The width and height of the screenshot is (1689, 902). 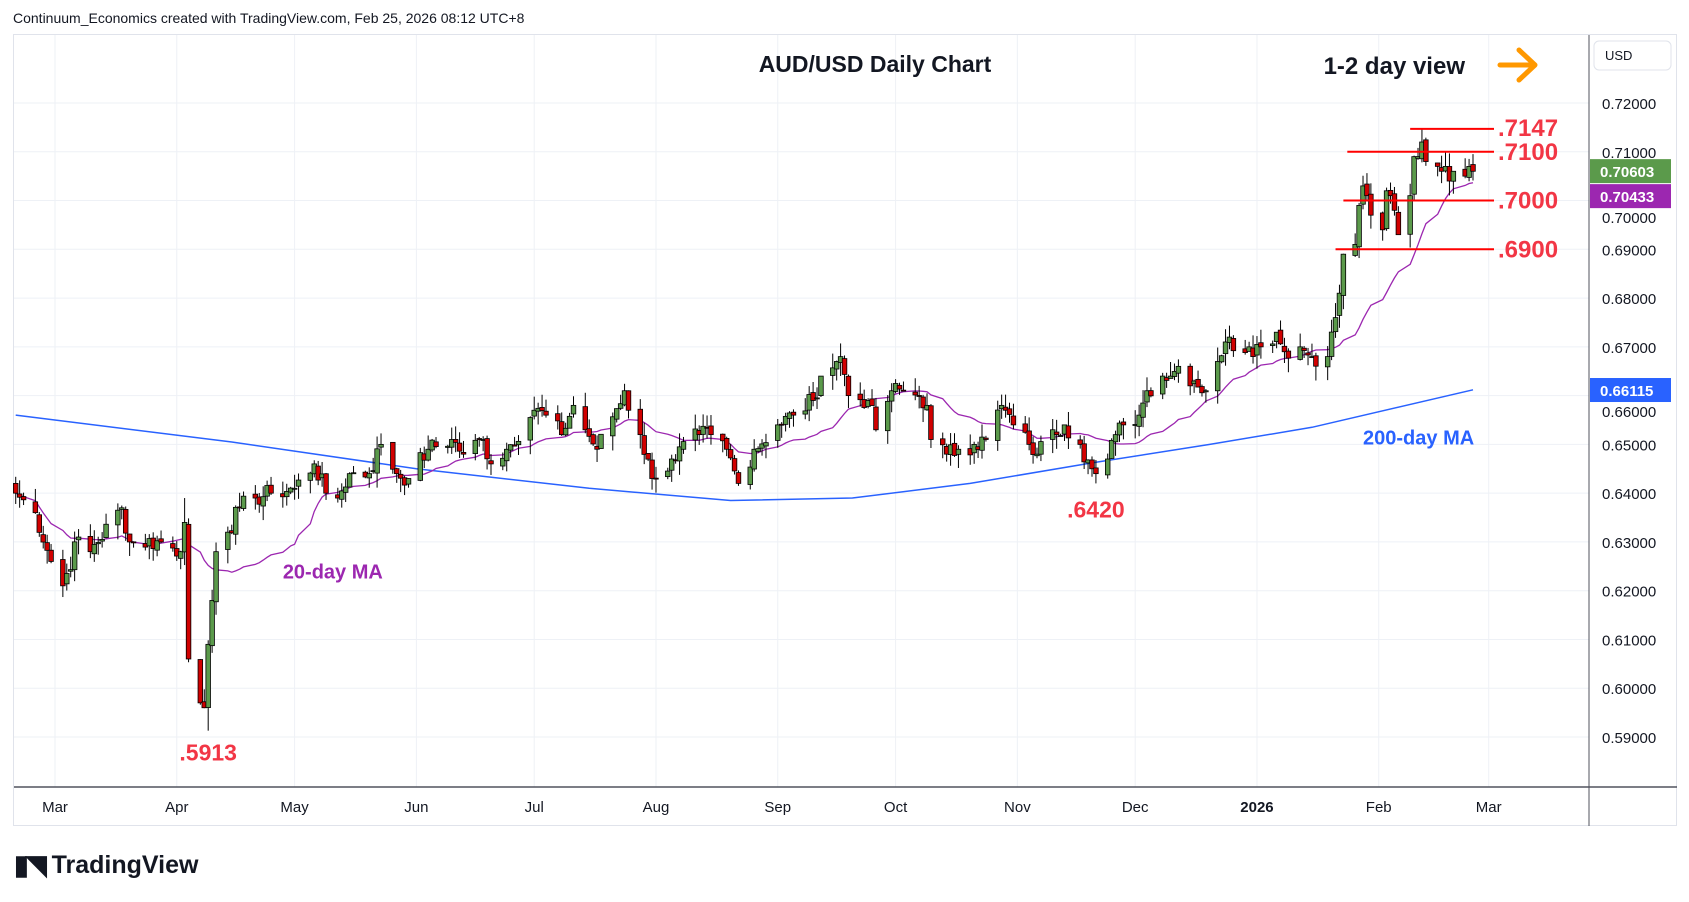 What do you see at coordinates (1629, 348) in the screenshot?
I see `y-tick-label: 0.67000` at bounding box center [1629, 348].